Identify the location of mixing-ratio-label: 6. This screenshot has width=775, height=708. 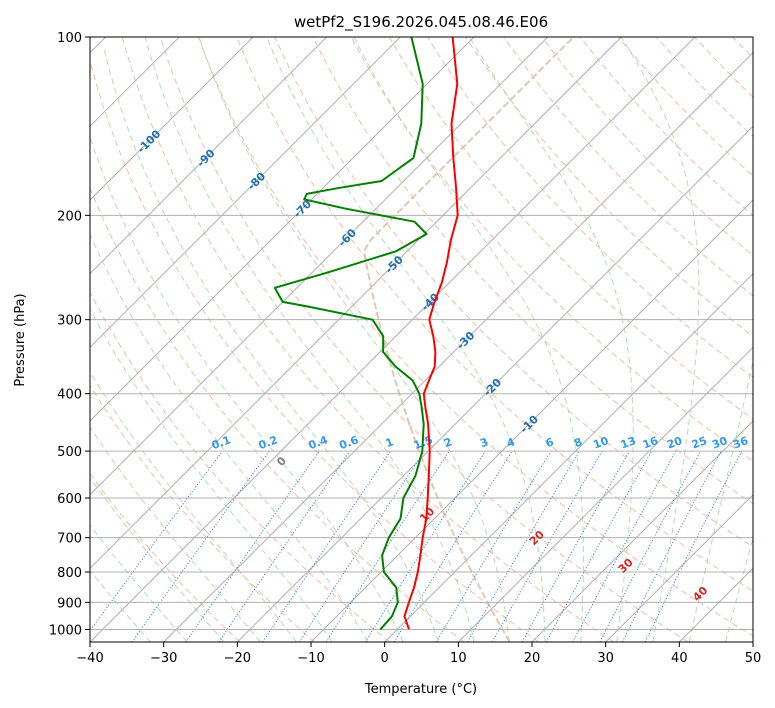
(550, 442).